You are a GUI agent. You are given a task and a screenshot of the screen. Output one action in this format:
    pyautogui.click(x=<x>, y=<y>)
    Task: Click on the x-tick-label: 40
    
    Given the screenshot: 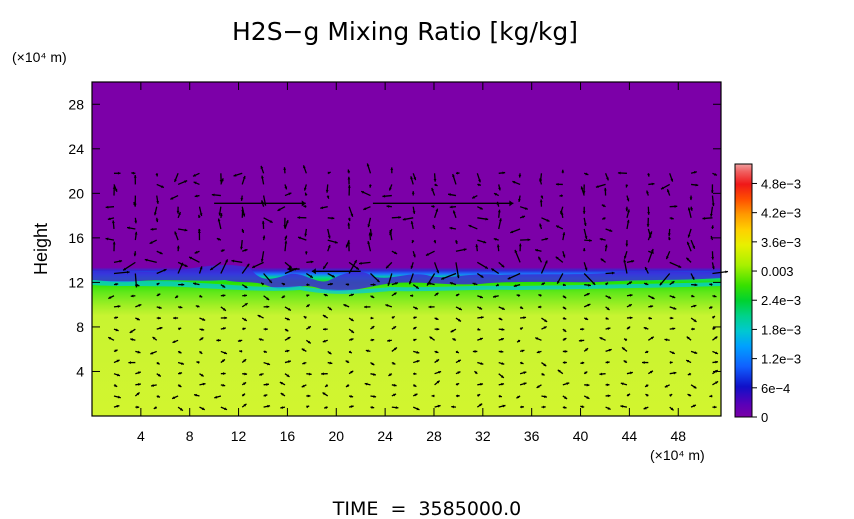 What is the action you would take?
    pyautogui.click(x=581, y=436)
    